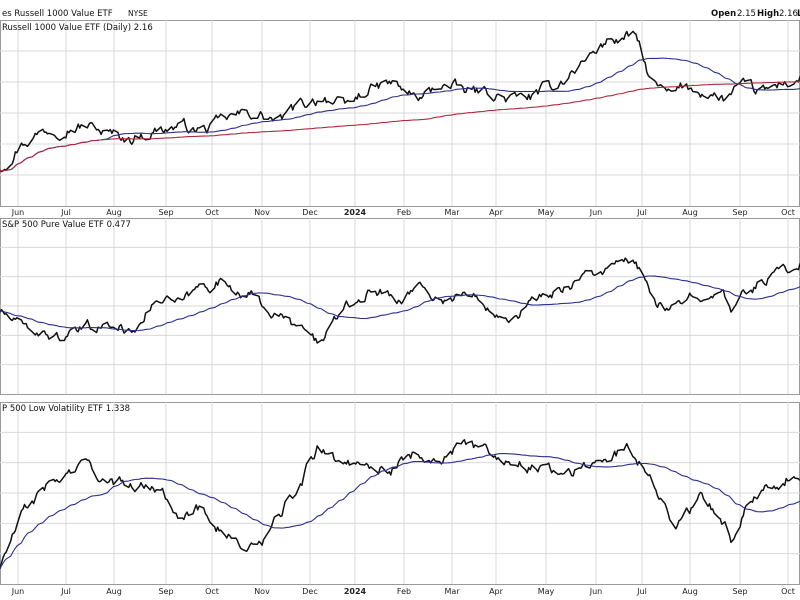 Image resolution: width=800 pixels, height=600 pixels. I want to click on panel-lines, so click(400, 300).